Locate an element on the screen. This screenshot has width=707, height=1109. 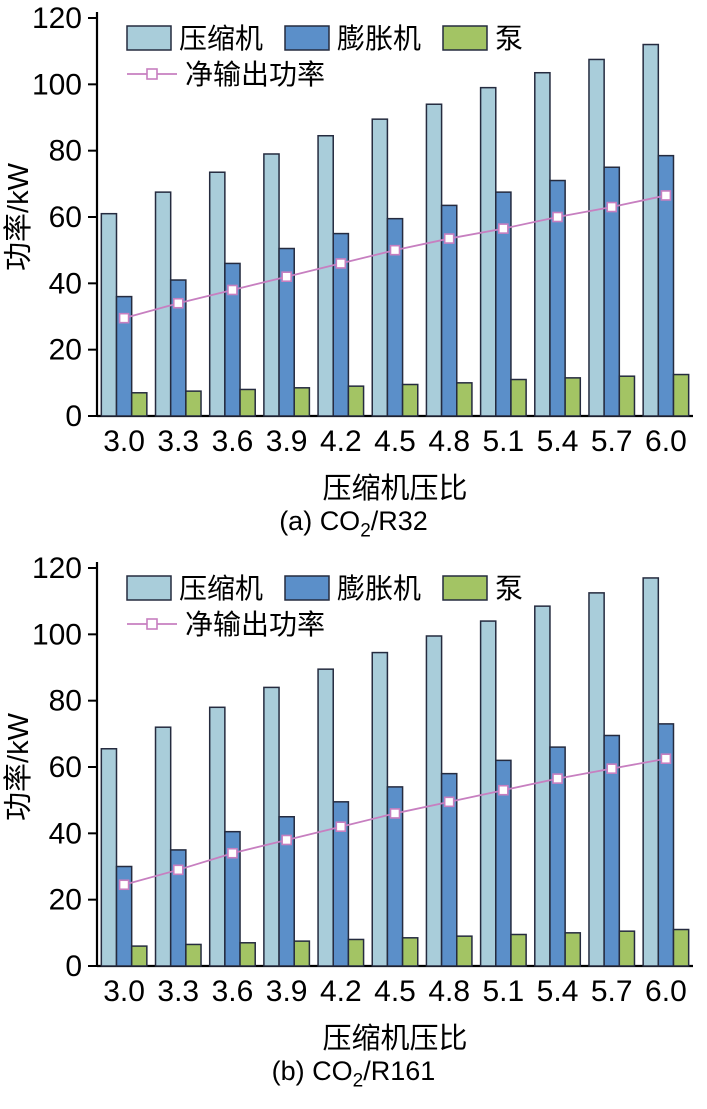
caption-b-post: /R161 is located at coordinates (399, 1071).